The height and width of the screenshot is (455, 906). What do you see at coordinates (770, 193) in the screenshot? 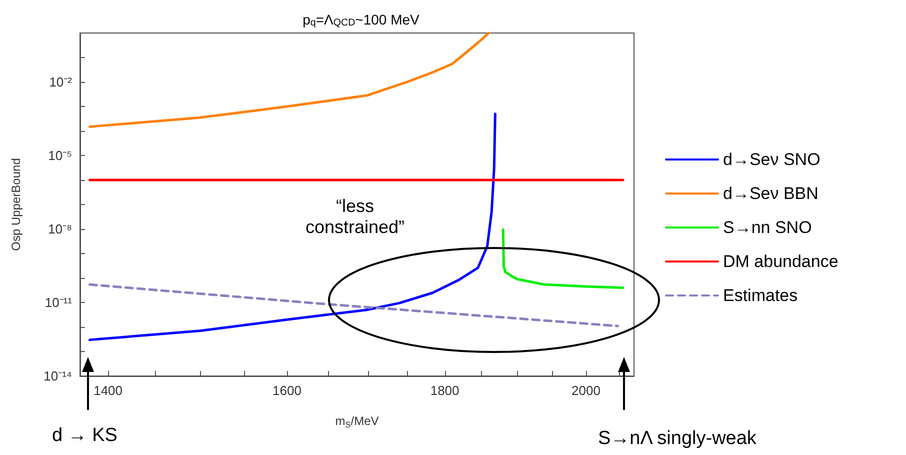
I see `legend-label: d→Seν BBN` at bounding box center [770, 193].